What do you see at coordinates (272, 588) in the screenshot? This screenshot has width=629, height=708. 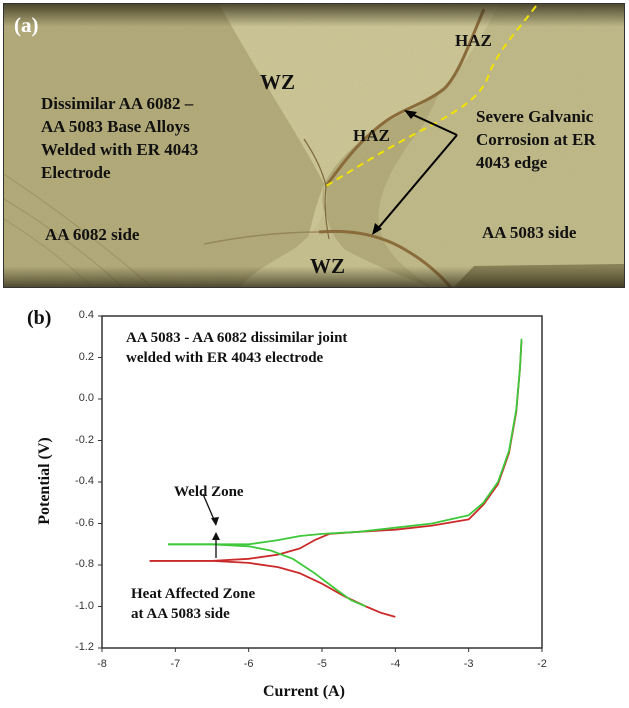 I see `haz-cathodic-curve` at bounding box center [272, 588].